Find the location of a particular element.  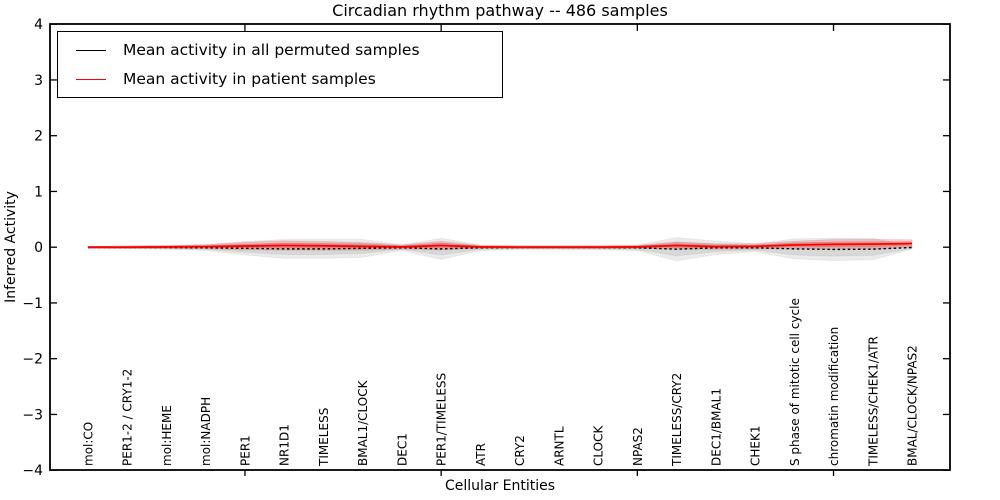

entity-label: TIMELESS is located at coordinates (324, 437).